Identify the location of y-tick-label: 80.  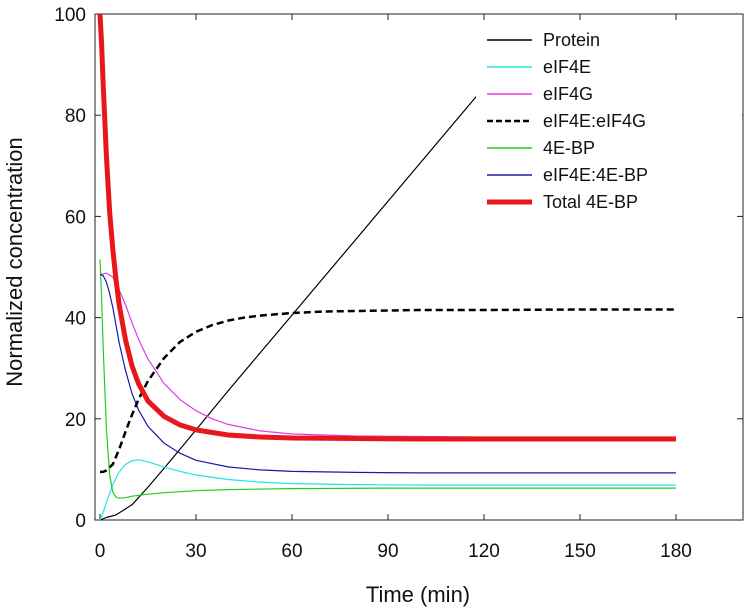
(75, 116).